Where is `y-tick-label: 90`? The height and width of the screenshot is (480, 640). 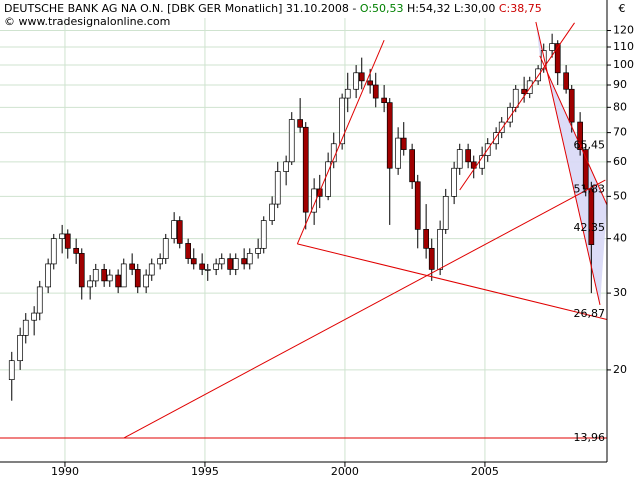 y-tick-label: 90 is located at coordinates (620, 84).